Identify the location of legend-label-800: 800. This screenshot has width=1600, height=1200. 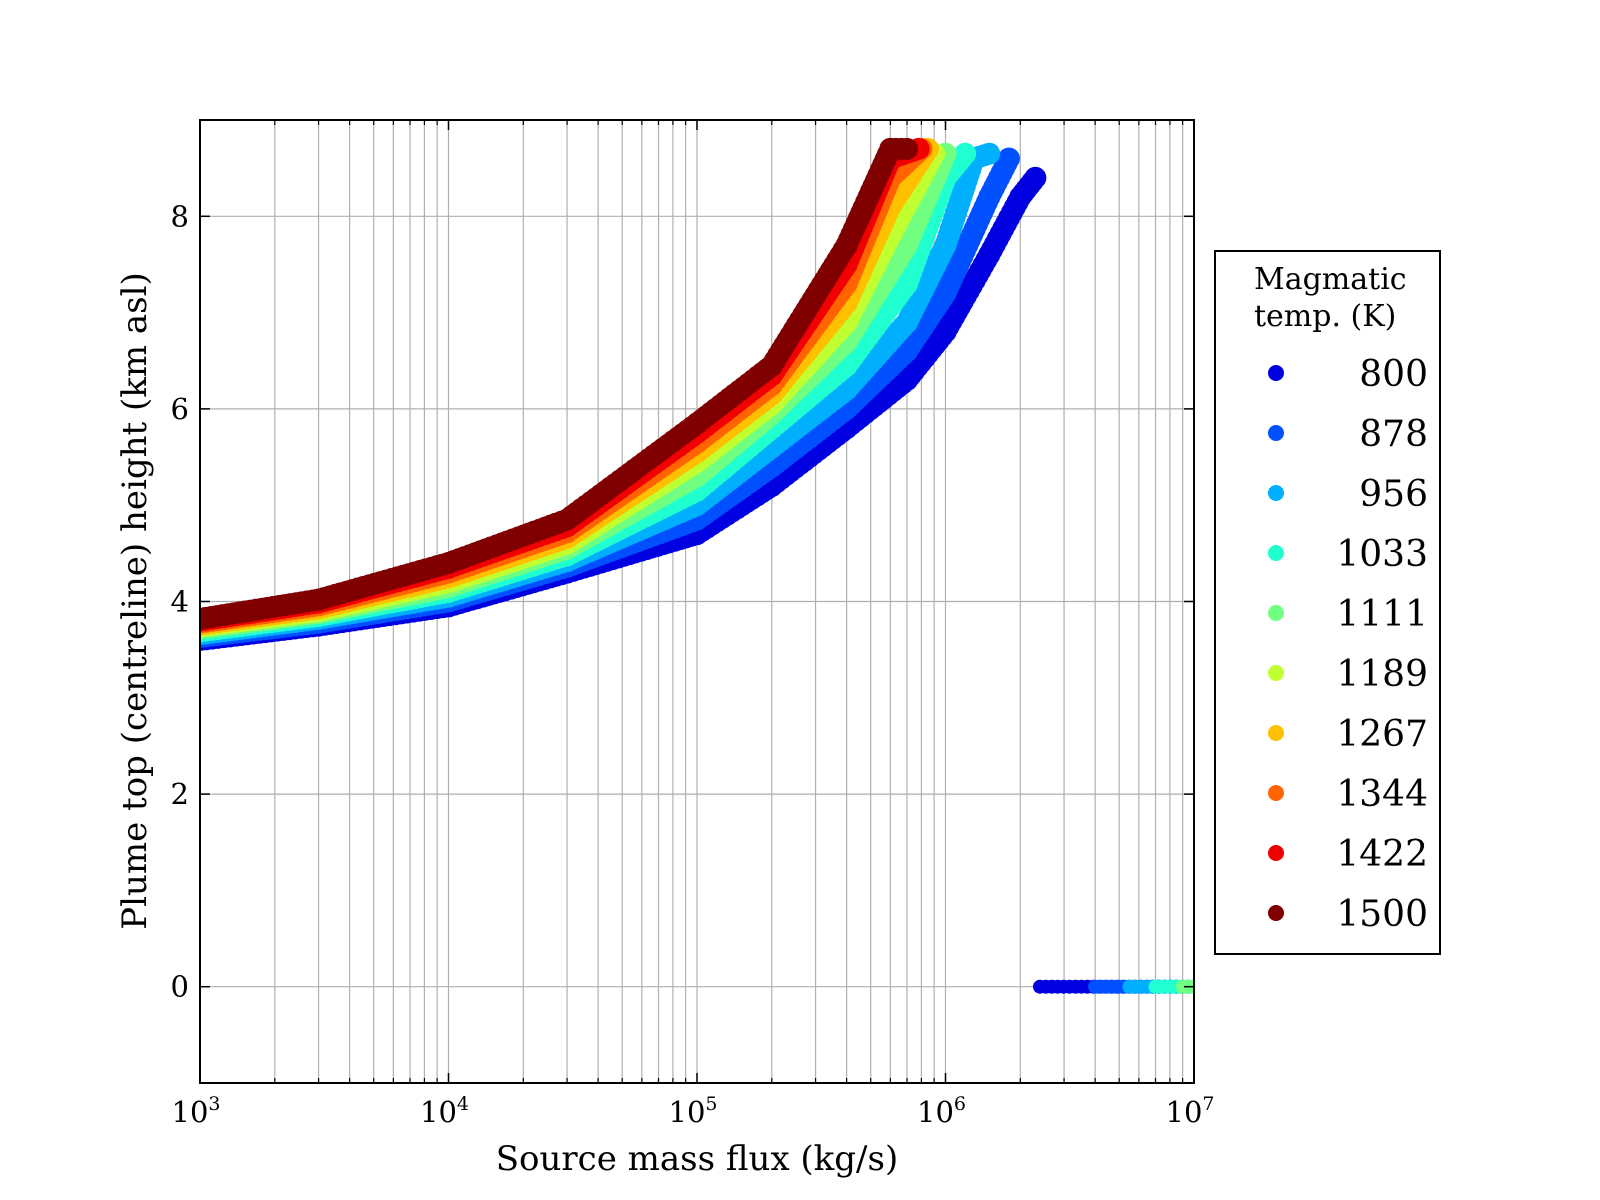
(1393, 374).